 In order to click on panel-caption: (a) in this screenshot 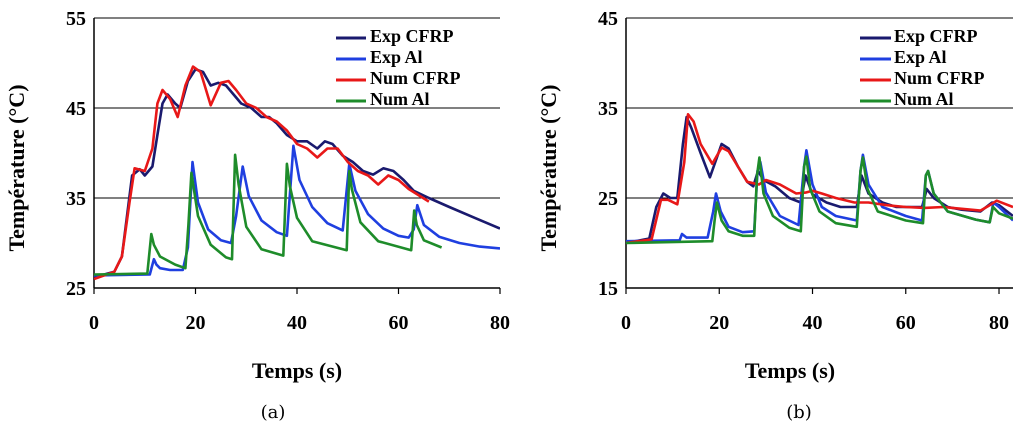, I will do `click(273, 412)`.